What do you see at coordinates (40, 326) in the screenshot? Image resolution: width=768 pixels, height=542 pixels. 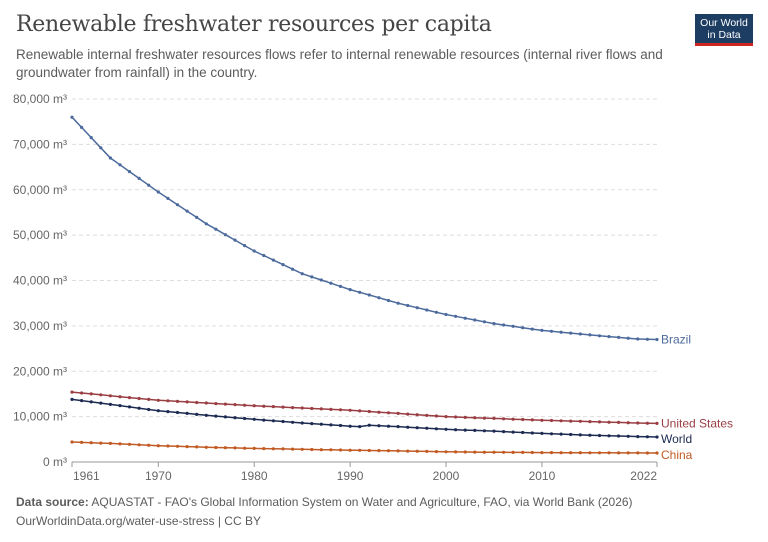 I see `y-tick-label: 30,000 m³` at bounding box center [40, 326].